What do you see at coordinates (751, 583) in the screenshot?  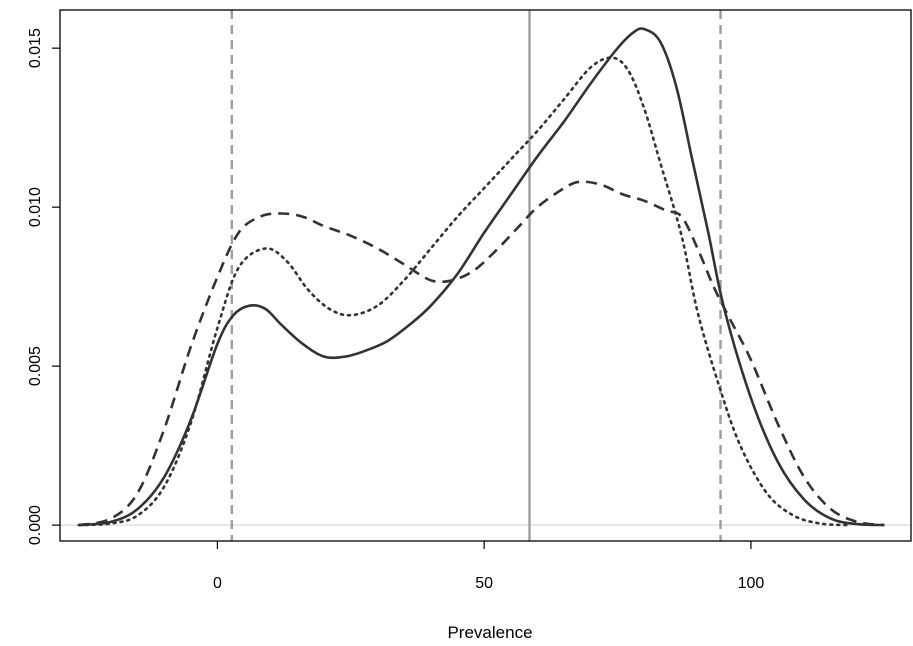 I see `x-tick-label: 100` at bounding box center [751, 583].